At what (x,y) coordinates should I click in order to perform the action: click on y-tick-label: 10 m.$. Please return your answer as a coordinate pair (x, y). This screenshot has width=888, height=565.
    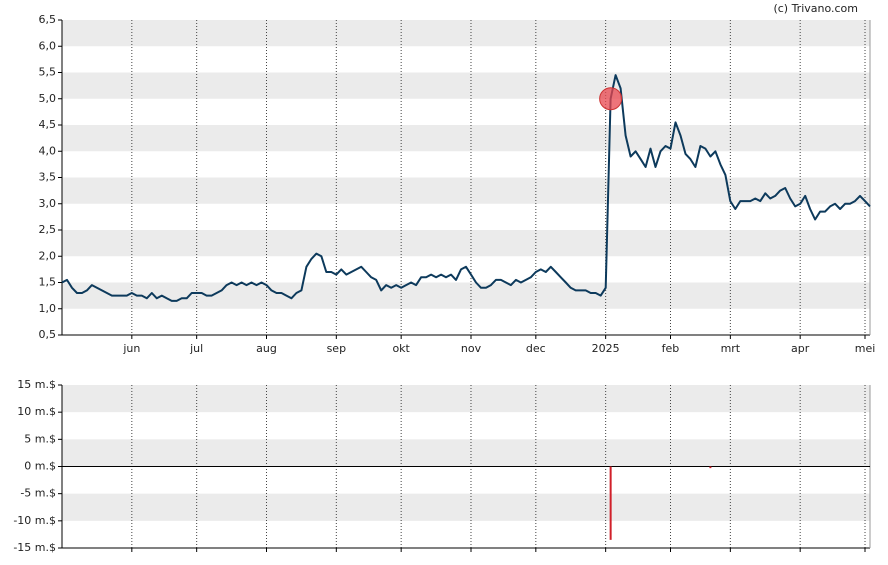
    Looking at the image, I should click on (36, 411).